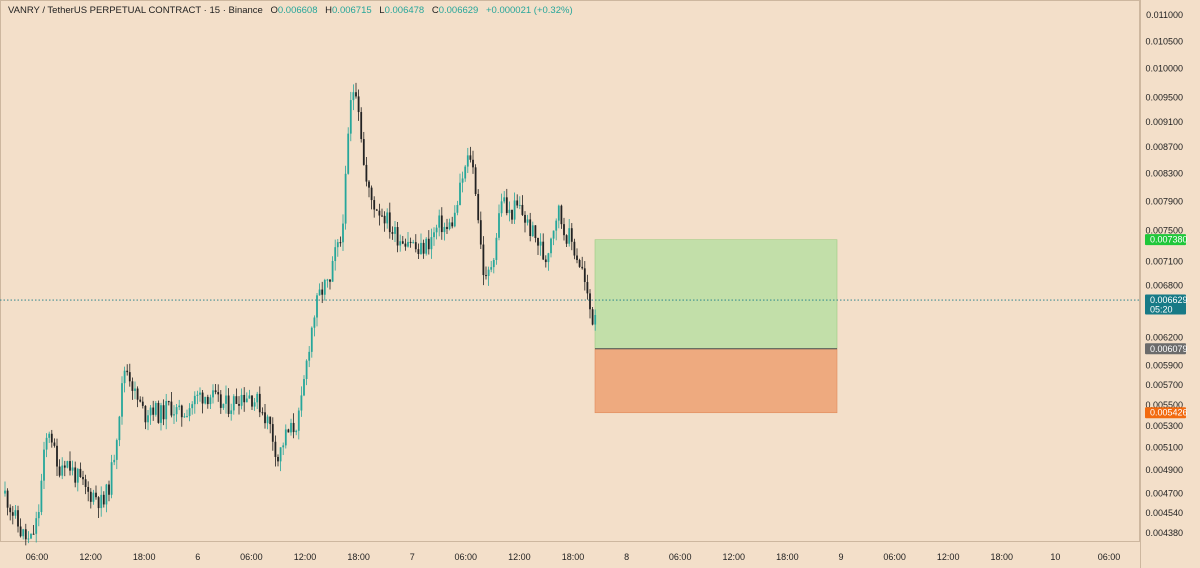 This screenshot has height=568, width=1200. What do you see at coordinates (840, 557) in the screenshot?
I see `x-tick-label: 9` at bounding box center [840, 557].